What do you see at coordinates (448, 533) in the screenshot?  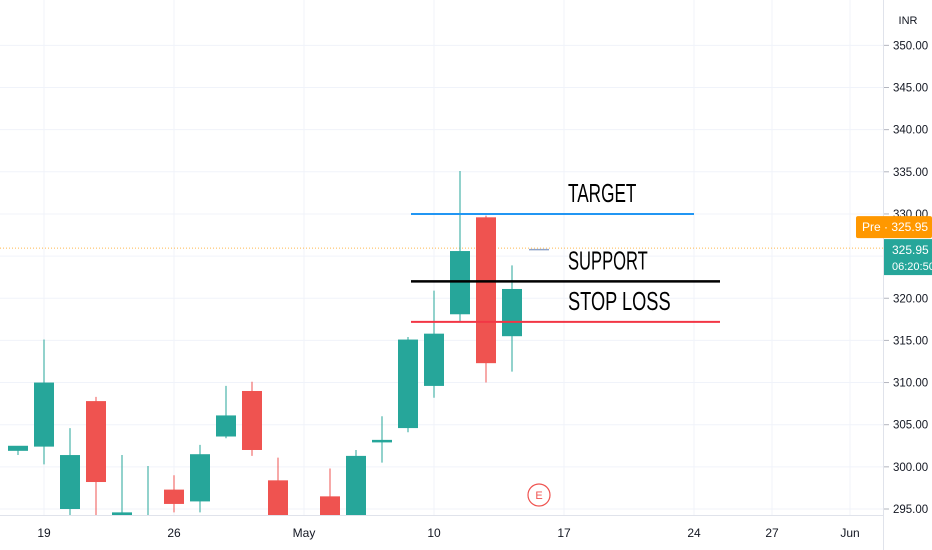 I see `x-axis-ticks: 19 26 May 10 17 24 27 Jun` at bounding box center [448, 533].